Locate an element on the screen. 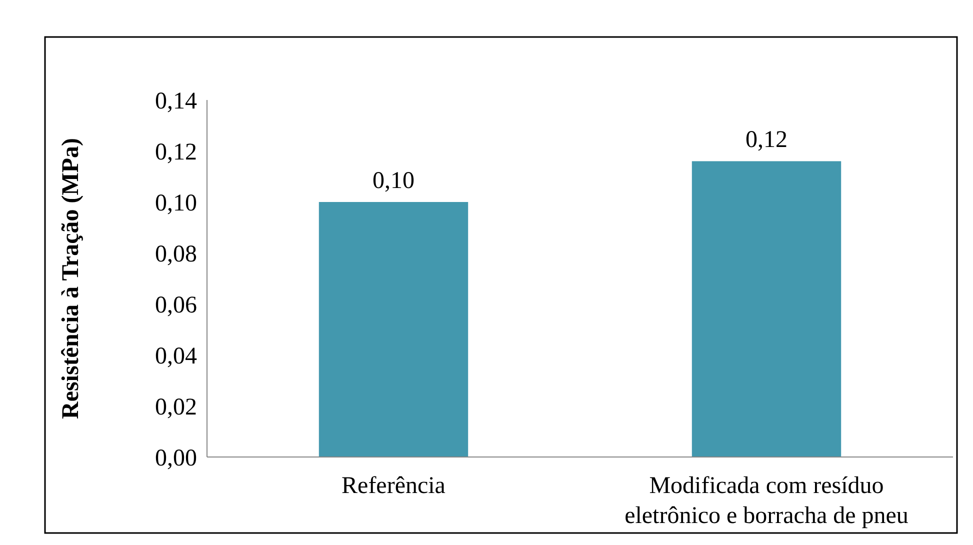 The height and width of the screenshot is (545, 973). data-label: 0,10 is located at coordinates (393, 181).